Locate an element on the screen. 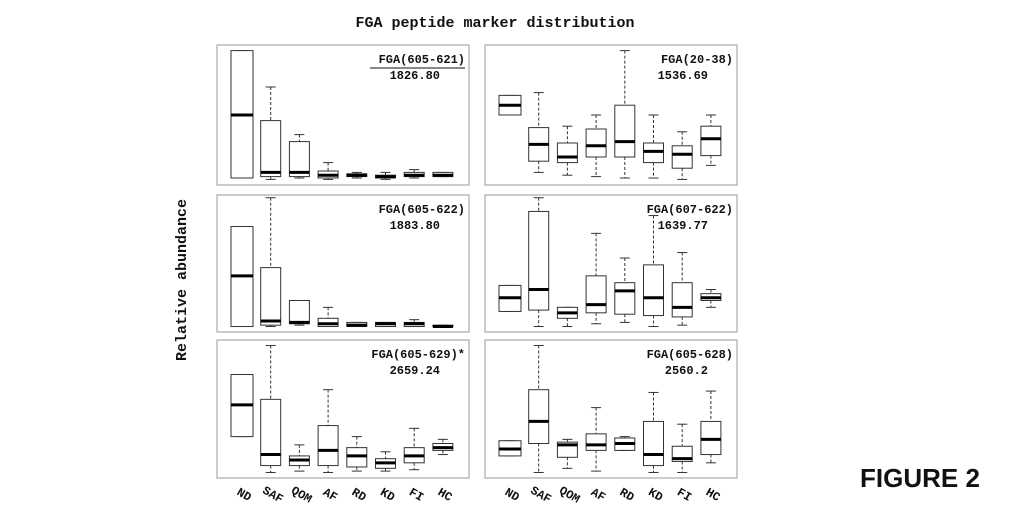 The height and width of the screenshot is (512, 1024). figure-label: FIGURE 2 is located at coordinates (920, 478).